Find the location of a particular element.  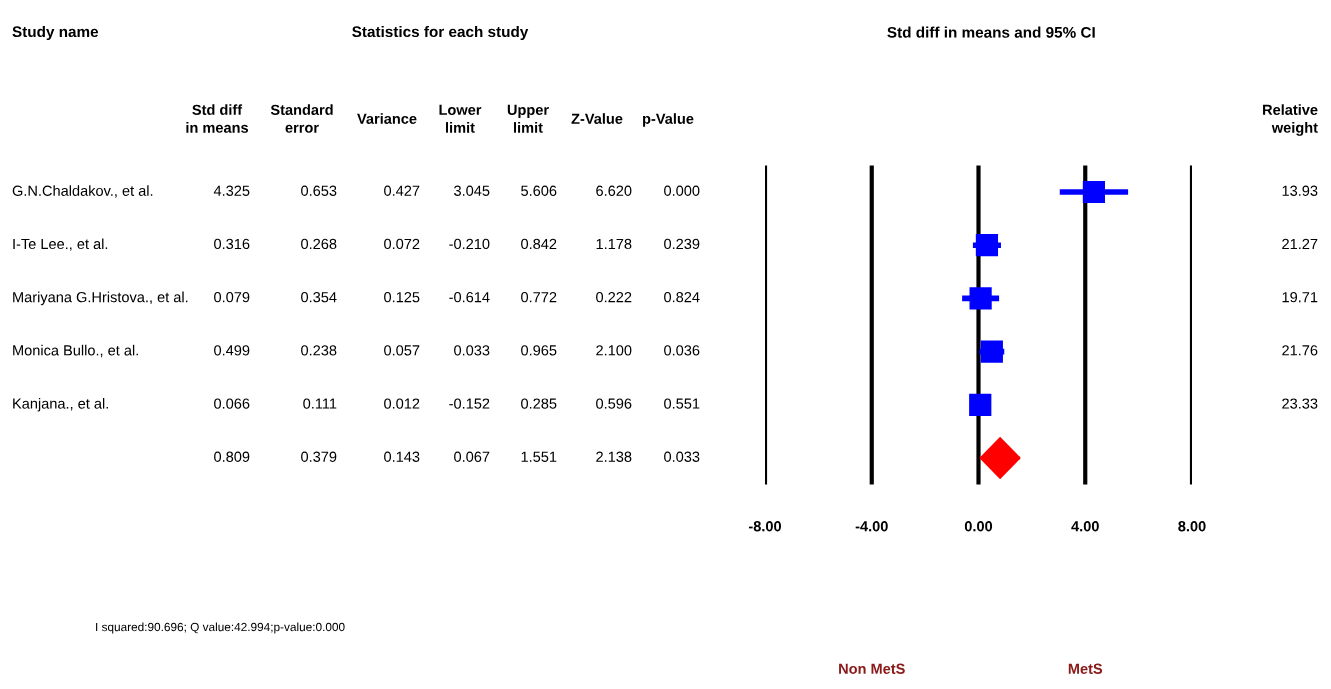

category-label: Monica Bullo., et al. is located at coordinates (75, 351).